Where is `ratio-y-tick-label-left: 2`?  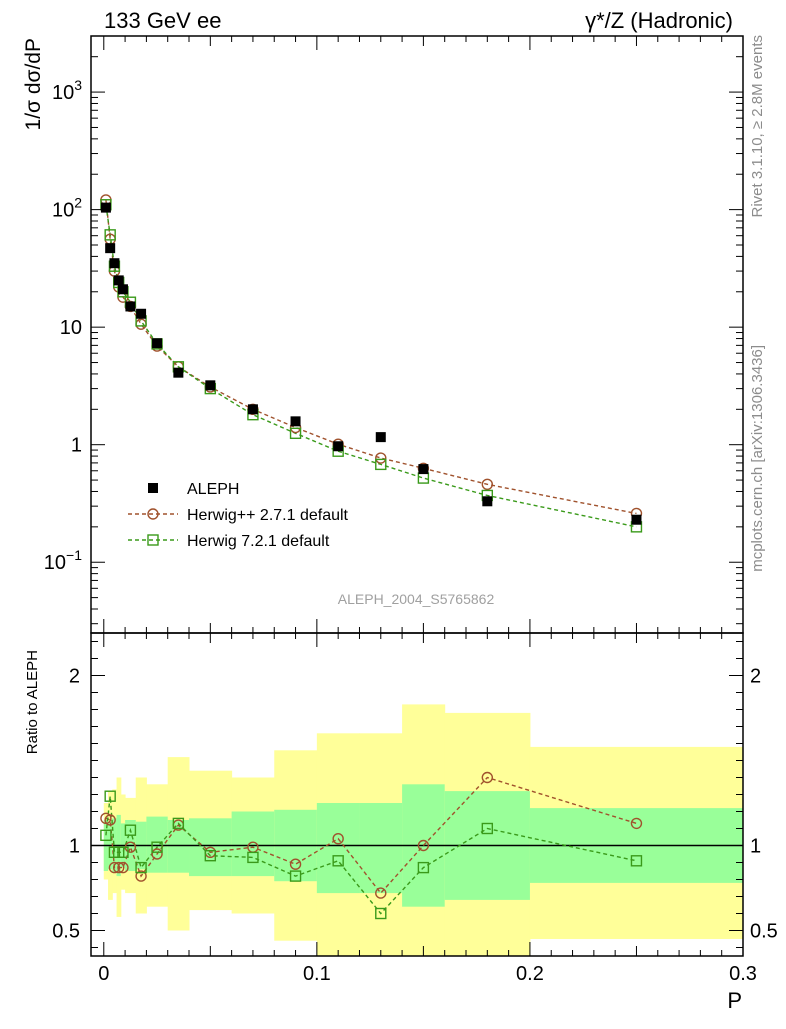 ratio-y-tick-label-left: 2 is located at coordinates (74, 677).